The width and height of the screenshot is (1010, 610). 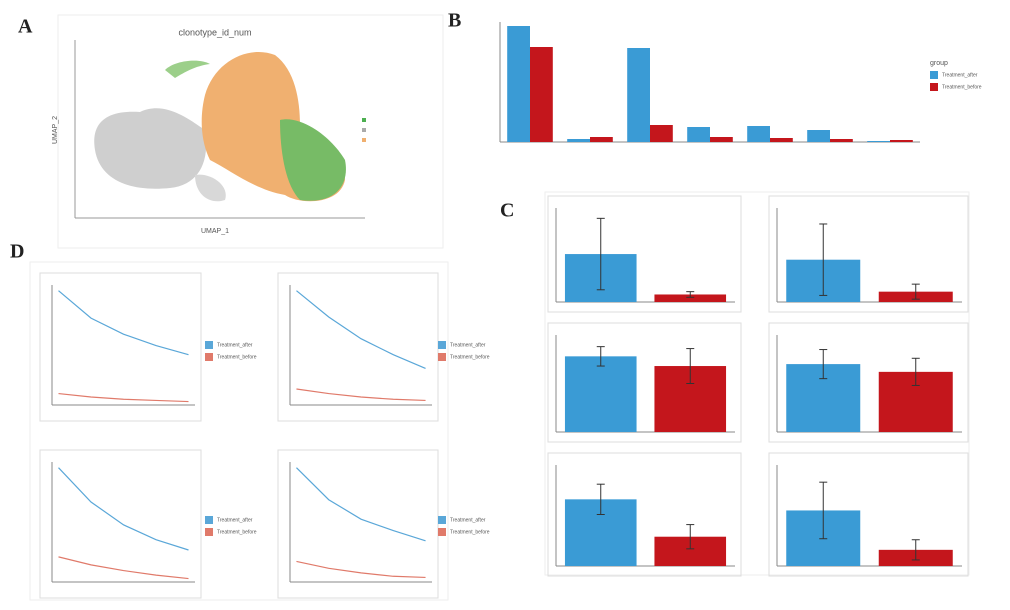 What do you see at coordinates (939, 63) in the screenshot?
I see `legend-title: group` at bounding box center [939, 63].